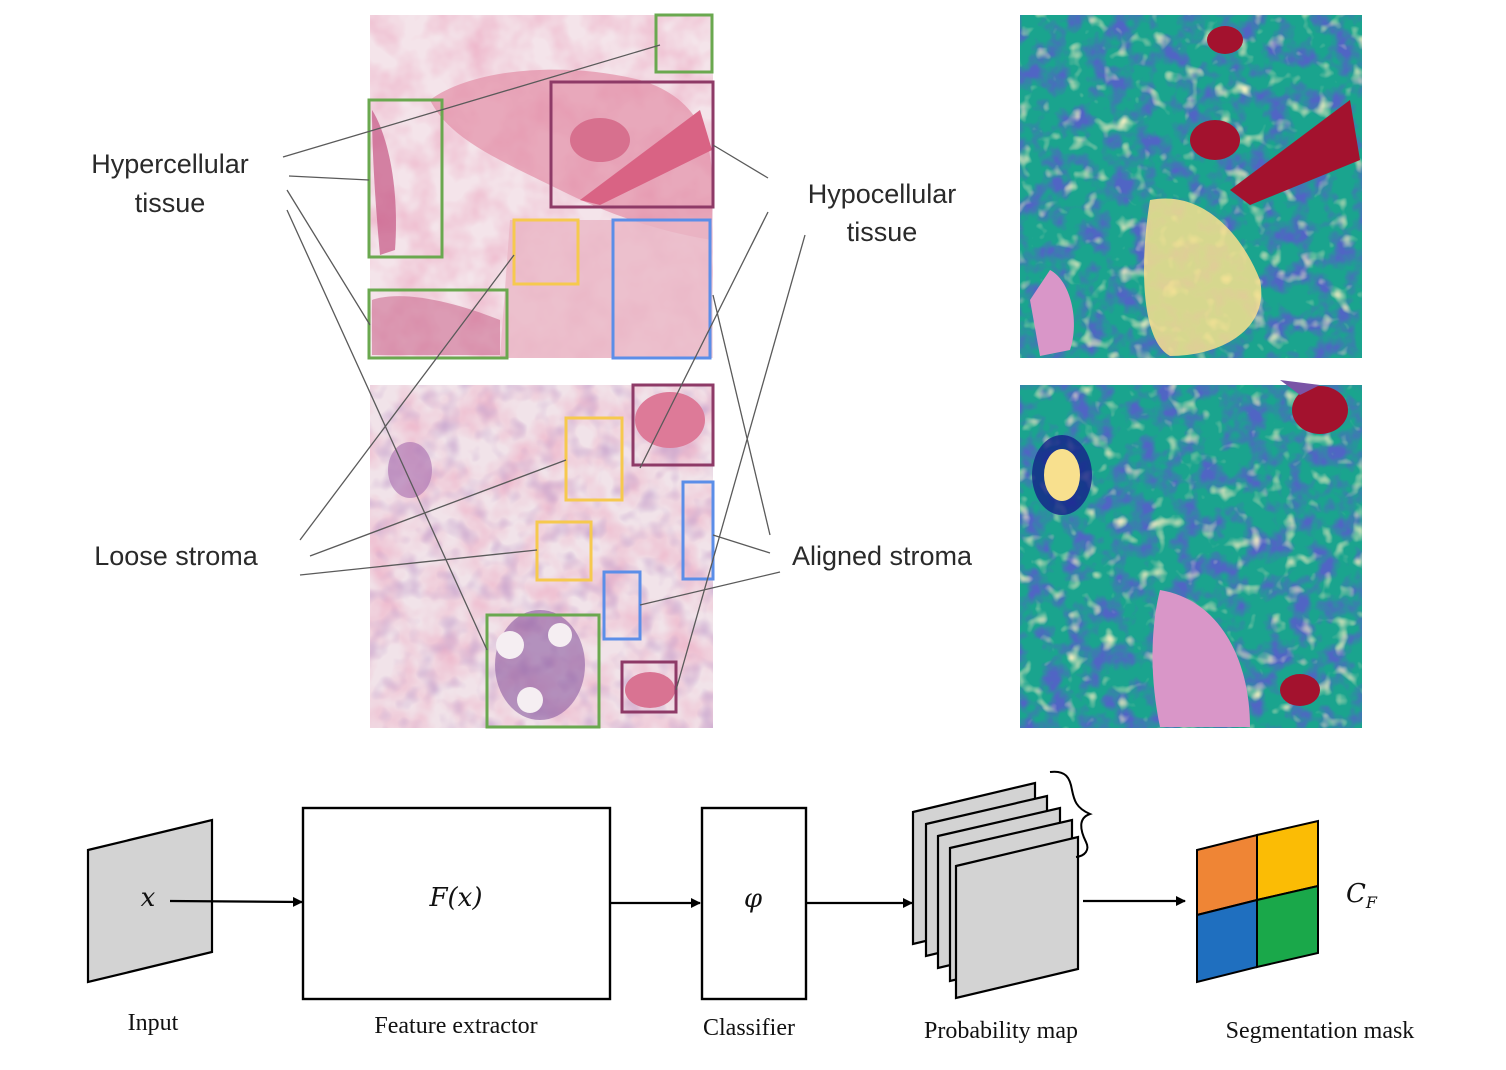 Image resolution: width=1506 pixels, height=1070 pixels. What do you see at coordinates (1191, 186) in the screenshot?
I see `segmentation-map-top` at bounding box center [1191, 186].